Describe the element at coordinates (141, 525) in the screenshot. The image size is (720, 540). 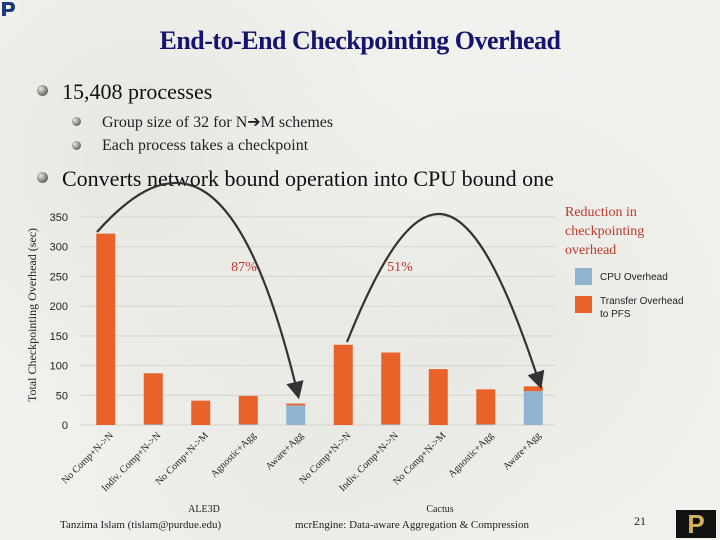
I see `footer-author: Tanzima Islam (tislam@purdue.edu)` at that location.